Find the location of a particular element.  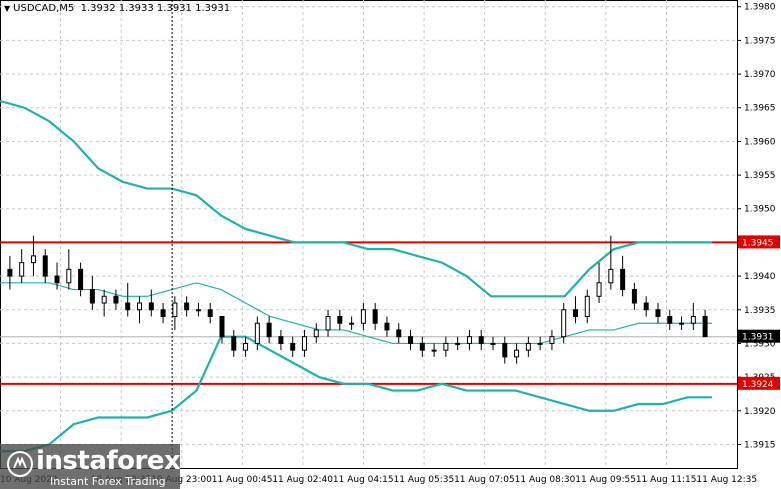

x-tick-label: 11 Aug 08:30 is located at coordinates (545, 480).